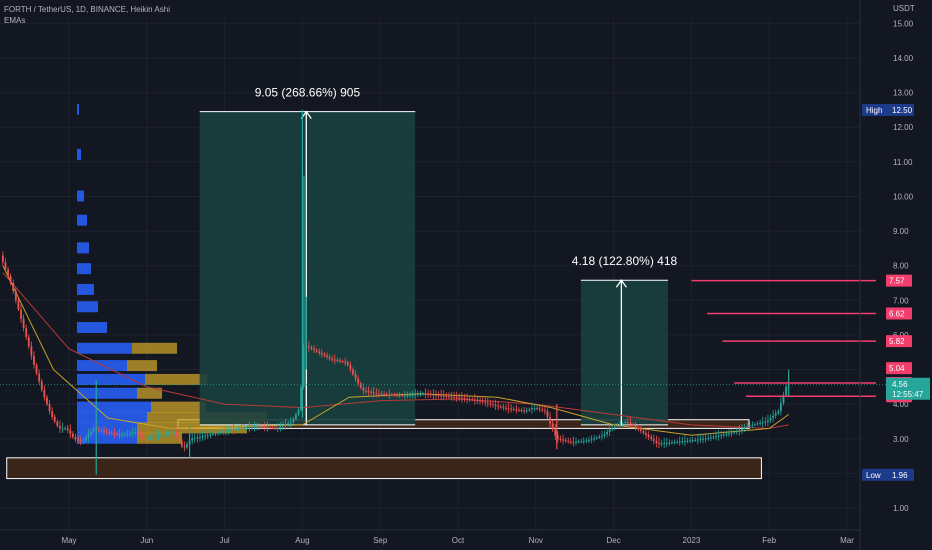 Image resolution: width=932 pixels, height=550 pixels. I want to click on x-tick-label: Nov, so click(536, 540).